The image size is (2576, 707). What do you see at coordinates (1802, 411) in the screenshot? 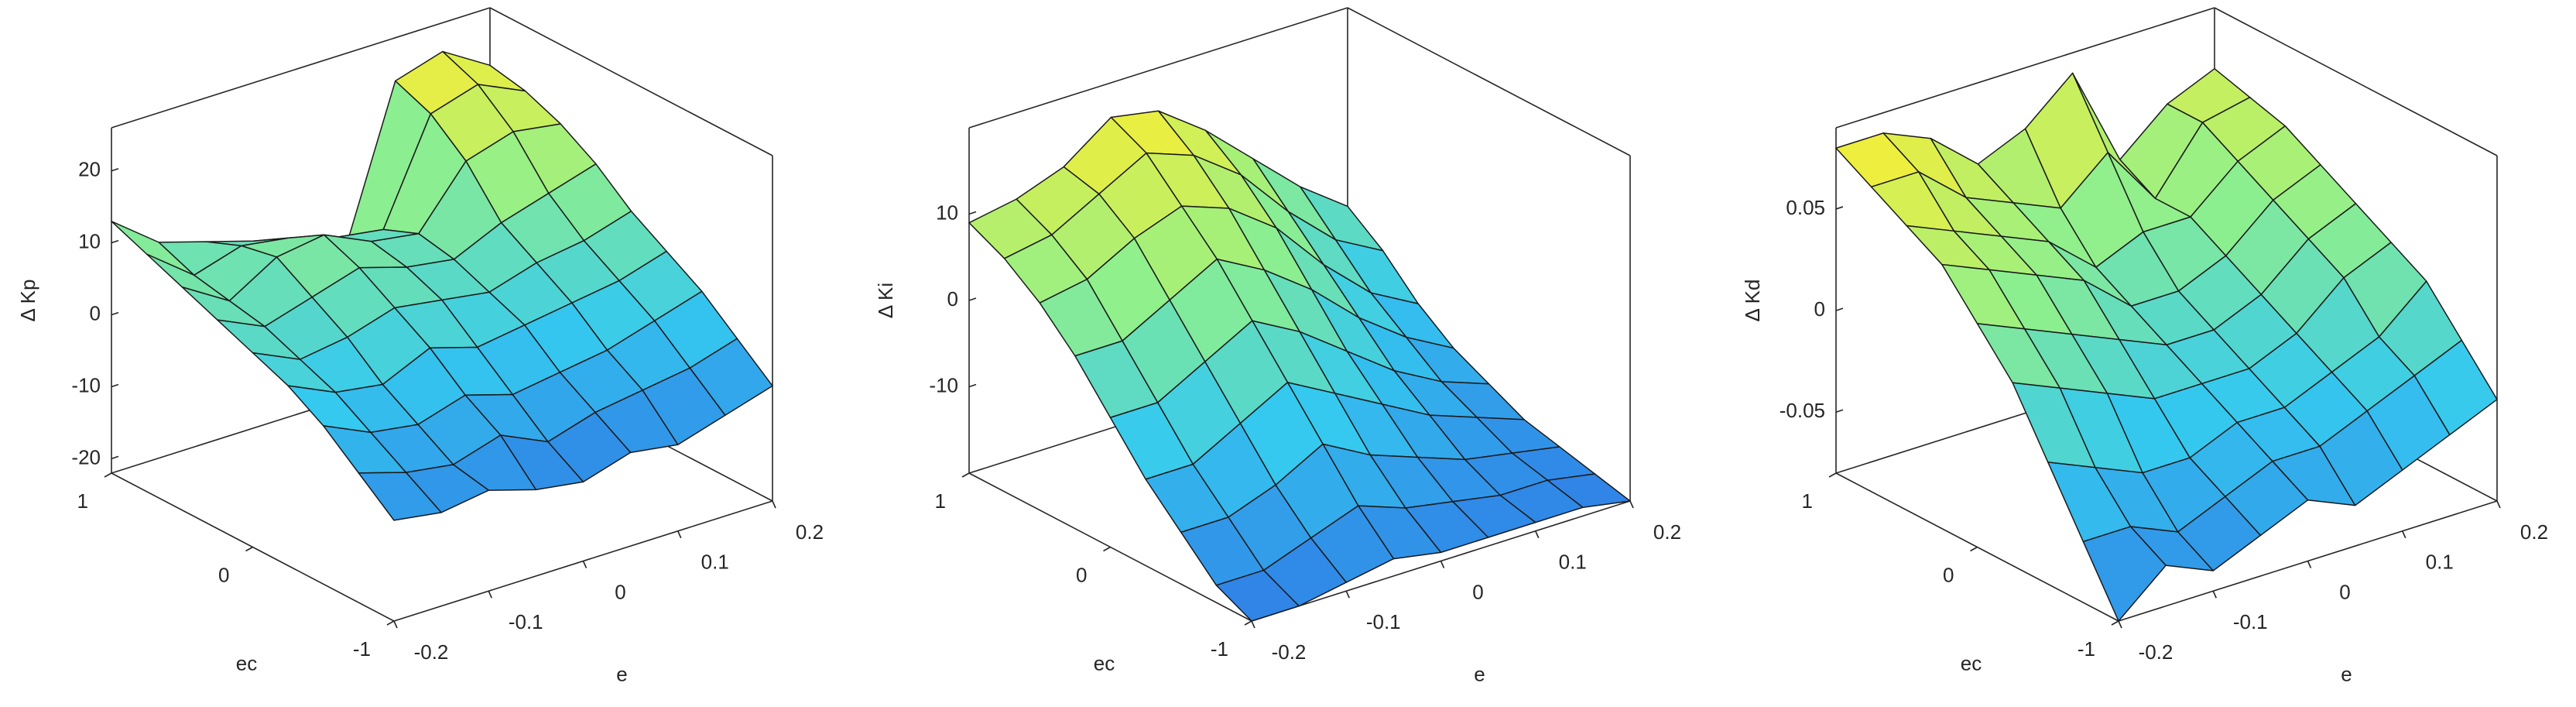
I see `z-tick-label: -0.05` at bounding box center [1802, 411].